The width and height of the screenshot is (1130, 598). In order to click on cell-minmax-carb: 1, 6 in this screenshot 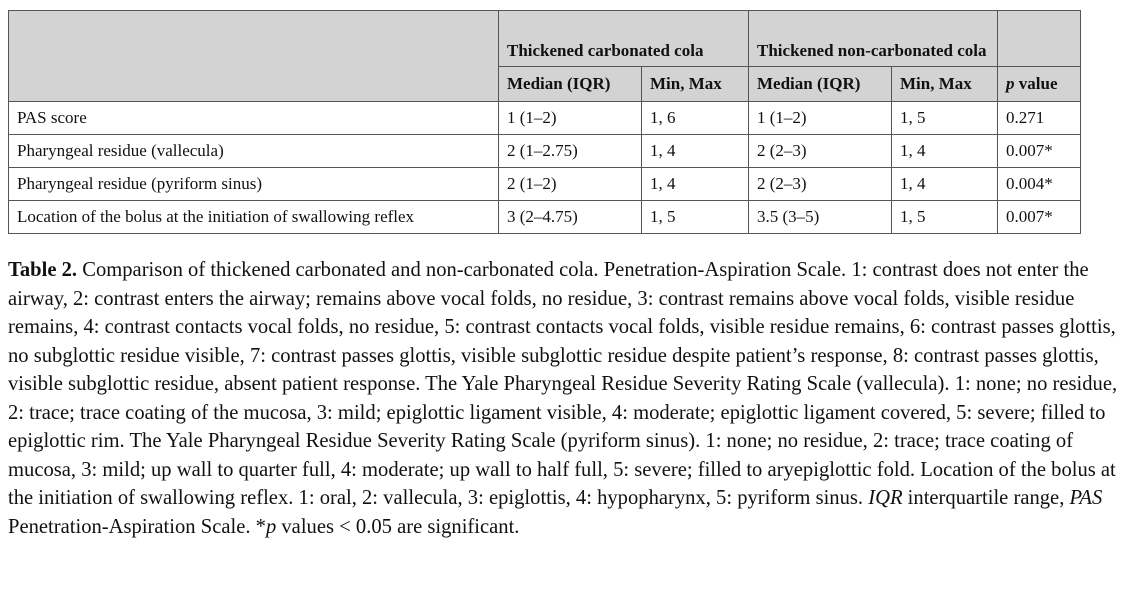, I will do `click(695, 118)`.